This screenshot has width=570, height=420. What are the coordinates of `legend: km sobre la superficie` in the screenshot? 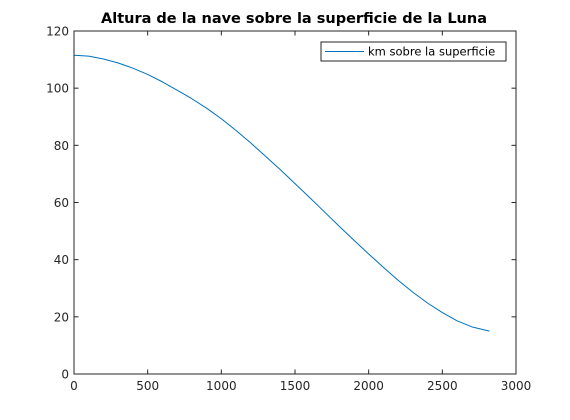 It's located at (413, 51).